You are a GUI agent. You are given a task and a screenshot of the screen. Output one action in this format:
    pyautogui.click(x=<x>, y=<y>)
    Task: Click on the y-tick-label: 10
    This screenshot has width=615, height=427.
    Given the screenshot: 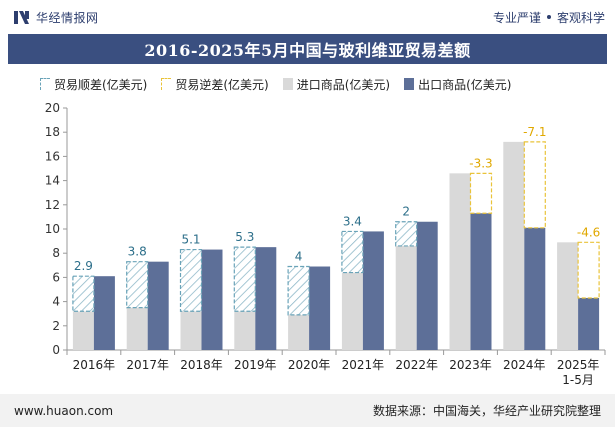 What is the action you would take?
    pyautogui.click(x=52, y=229)
    